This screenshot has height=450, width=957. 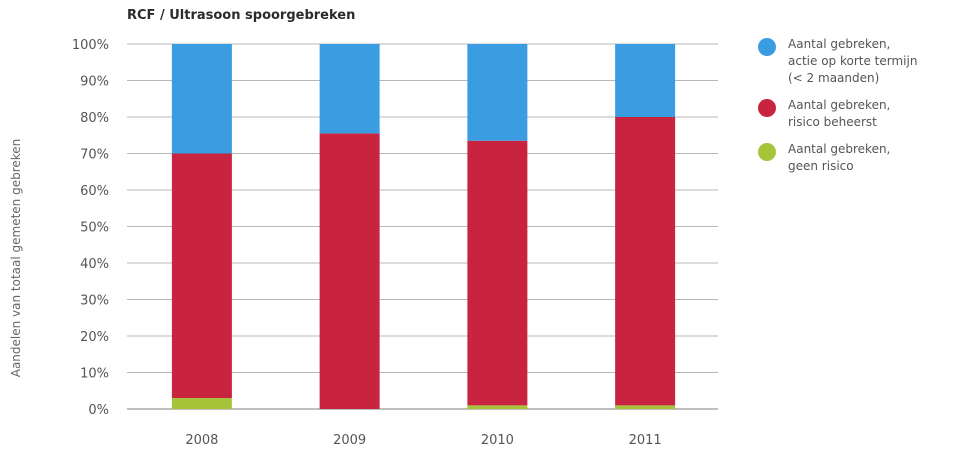 I want to click on y-axis-label: Aandelen van totaal gemeten gebreken, so click(x=16, y=258).